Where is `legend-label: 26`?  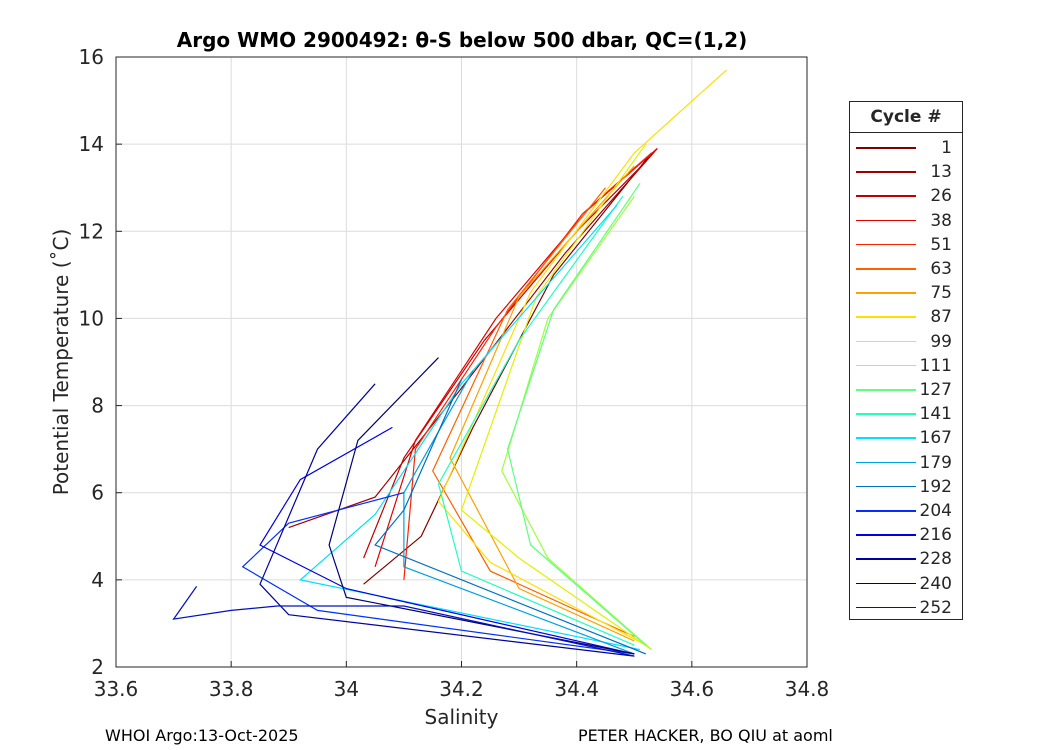
legend-label: 26 is located at coordinates (941, 196).